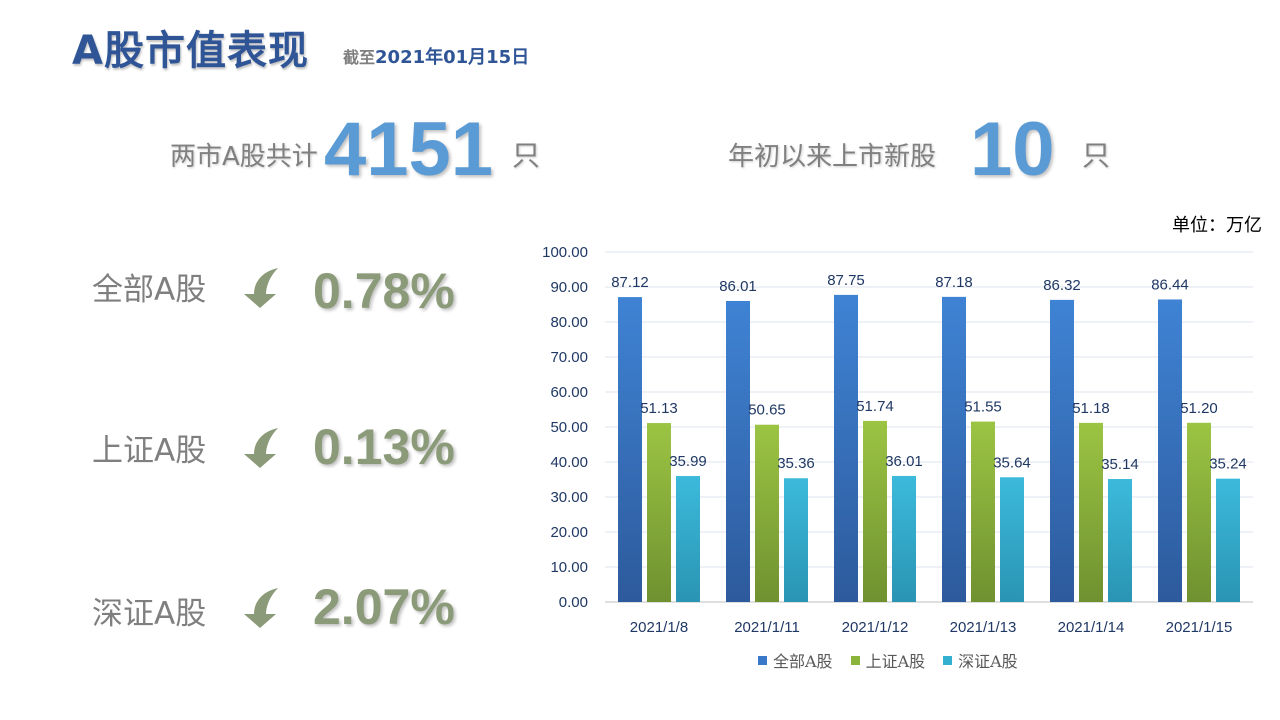  I want to click on as-of-date: 截至2021年01月15日, so click(436, 56).